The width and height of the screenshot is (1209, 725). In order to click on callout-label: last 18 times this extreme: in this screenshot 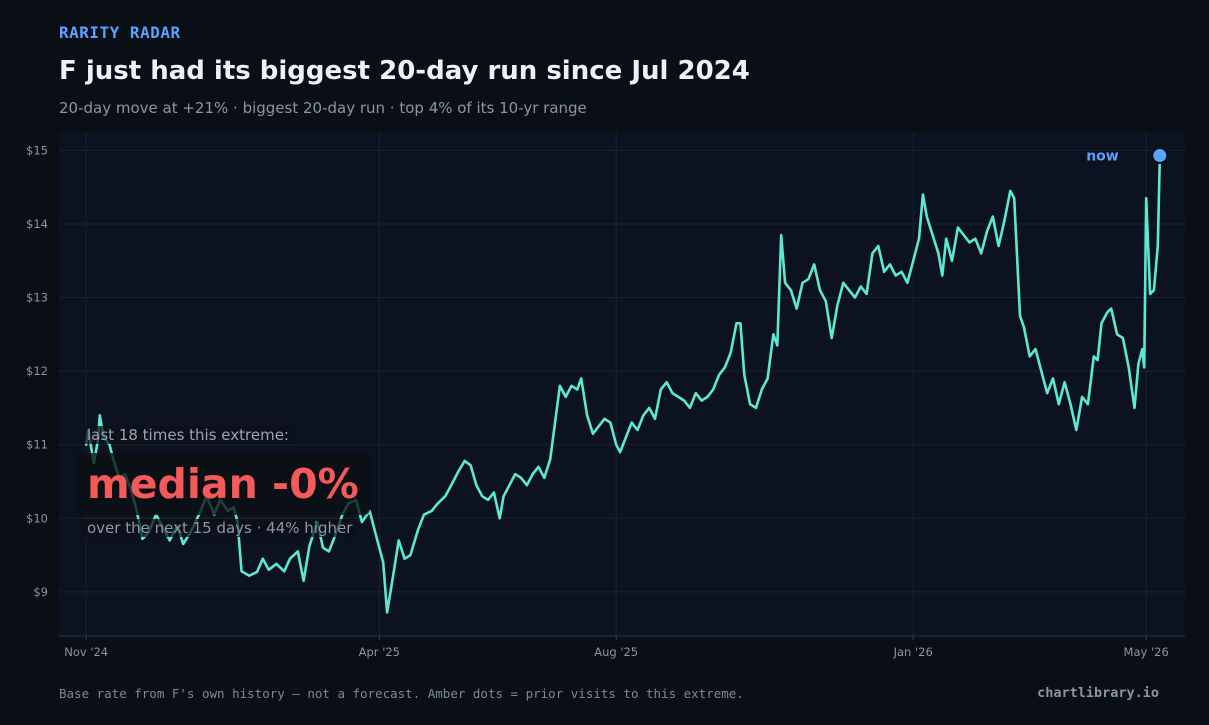, I will do `click(188, 435)`.